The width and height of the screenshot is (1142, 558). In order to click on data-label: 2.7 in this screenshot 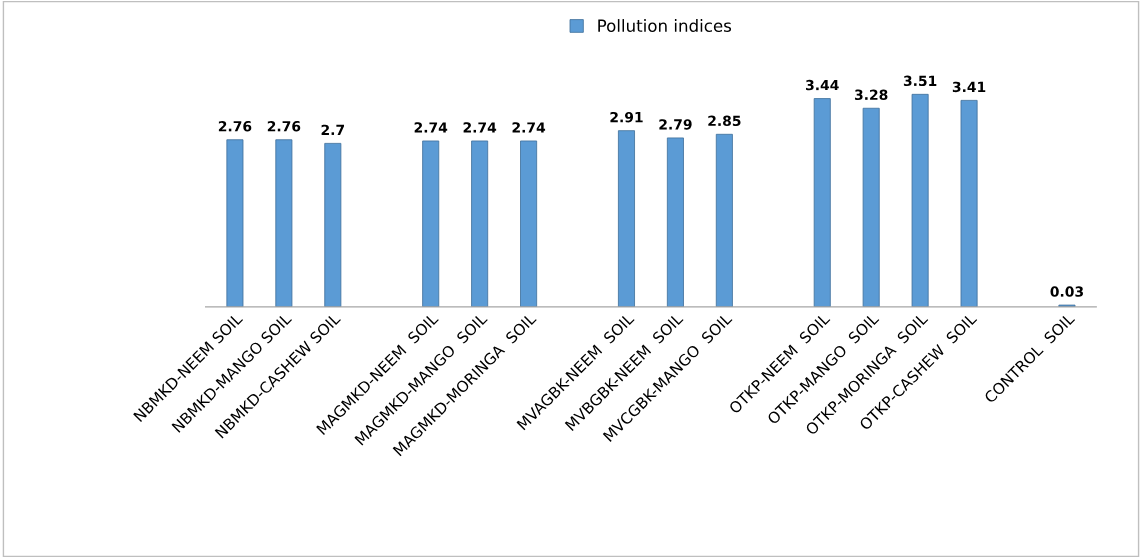, I will do `click(333, 129)`.